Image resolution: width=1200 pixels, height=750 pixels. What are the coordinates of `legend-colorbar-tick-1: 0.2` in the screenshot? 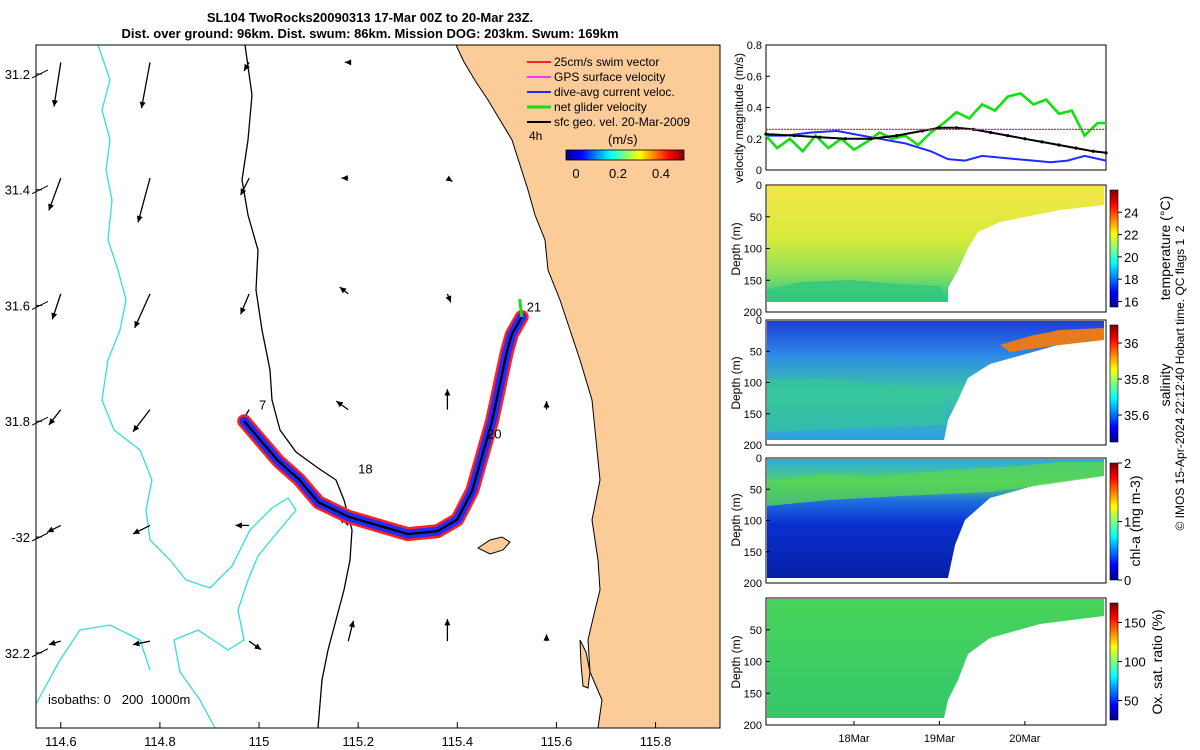 It's located at (618, 173).